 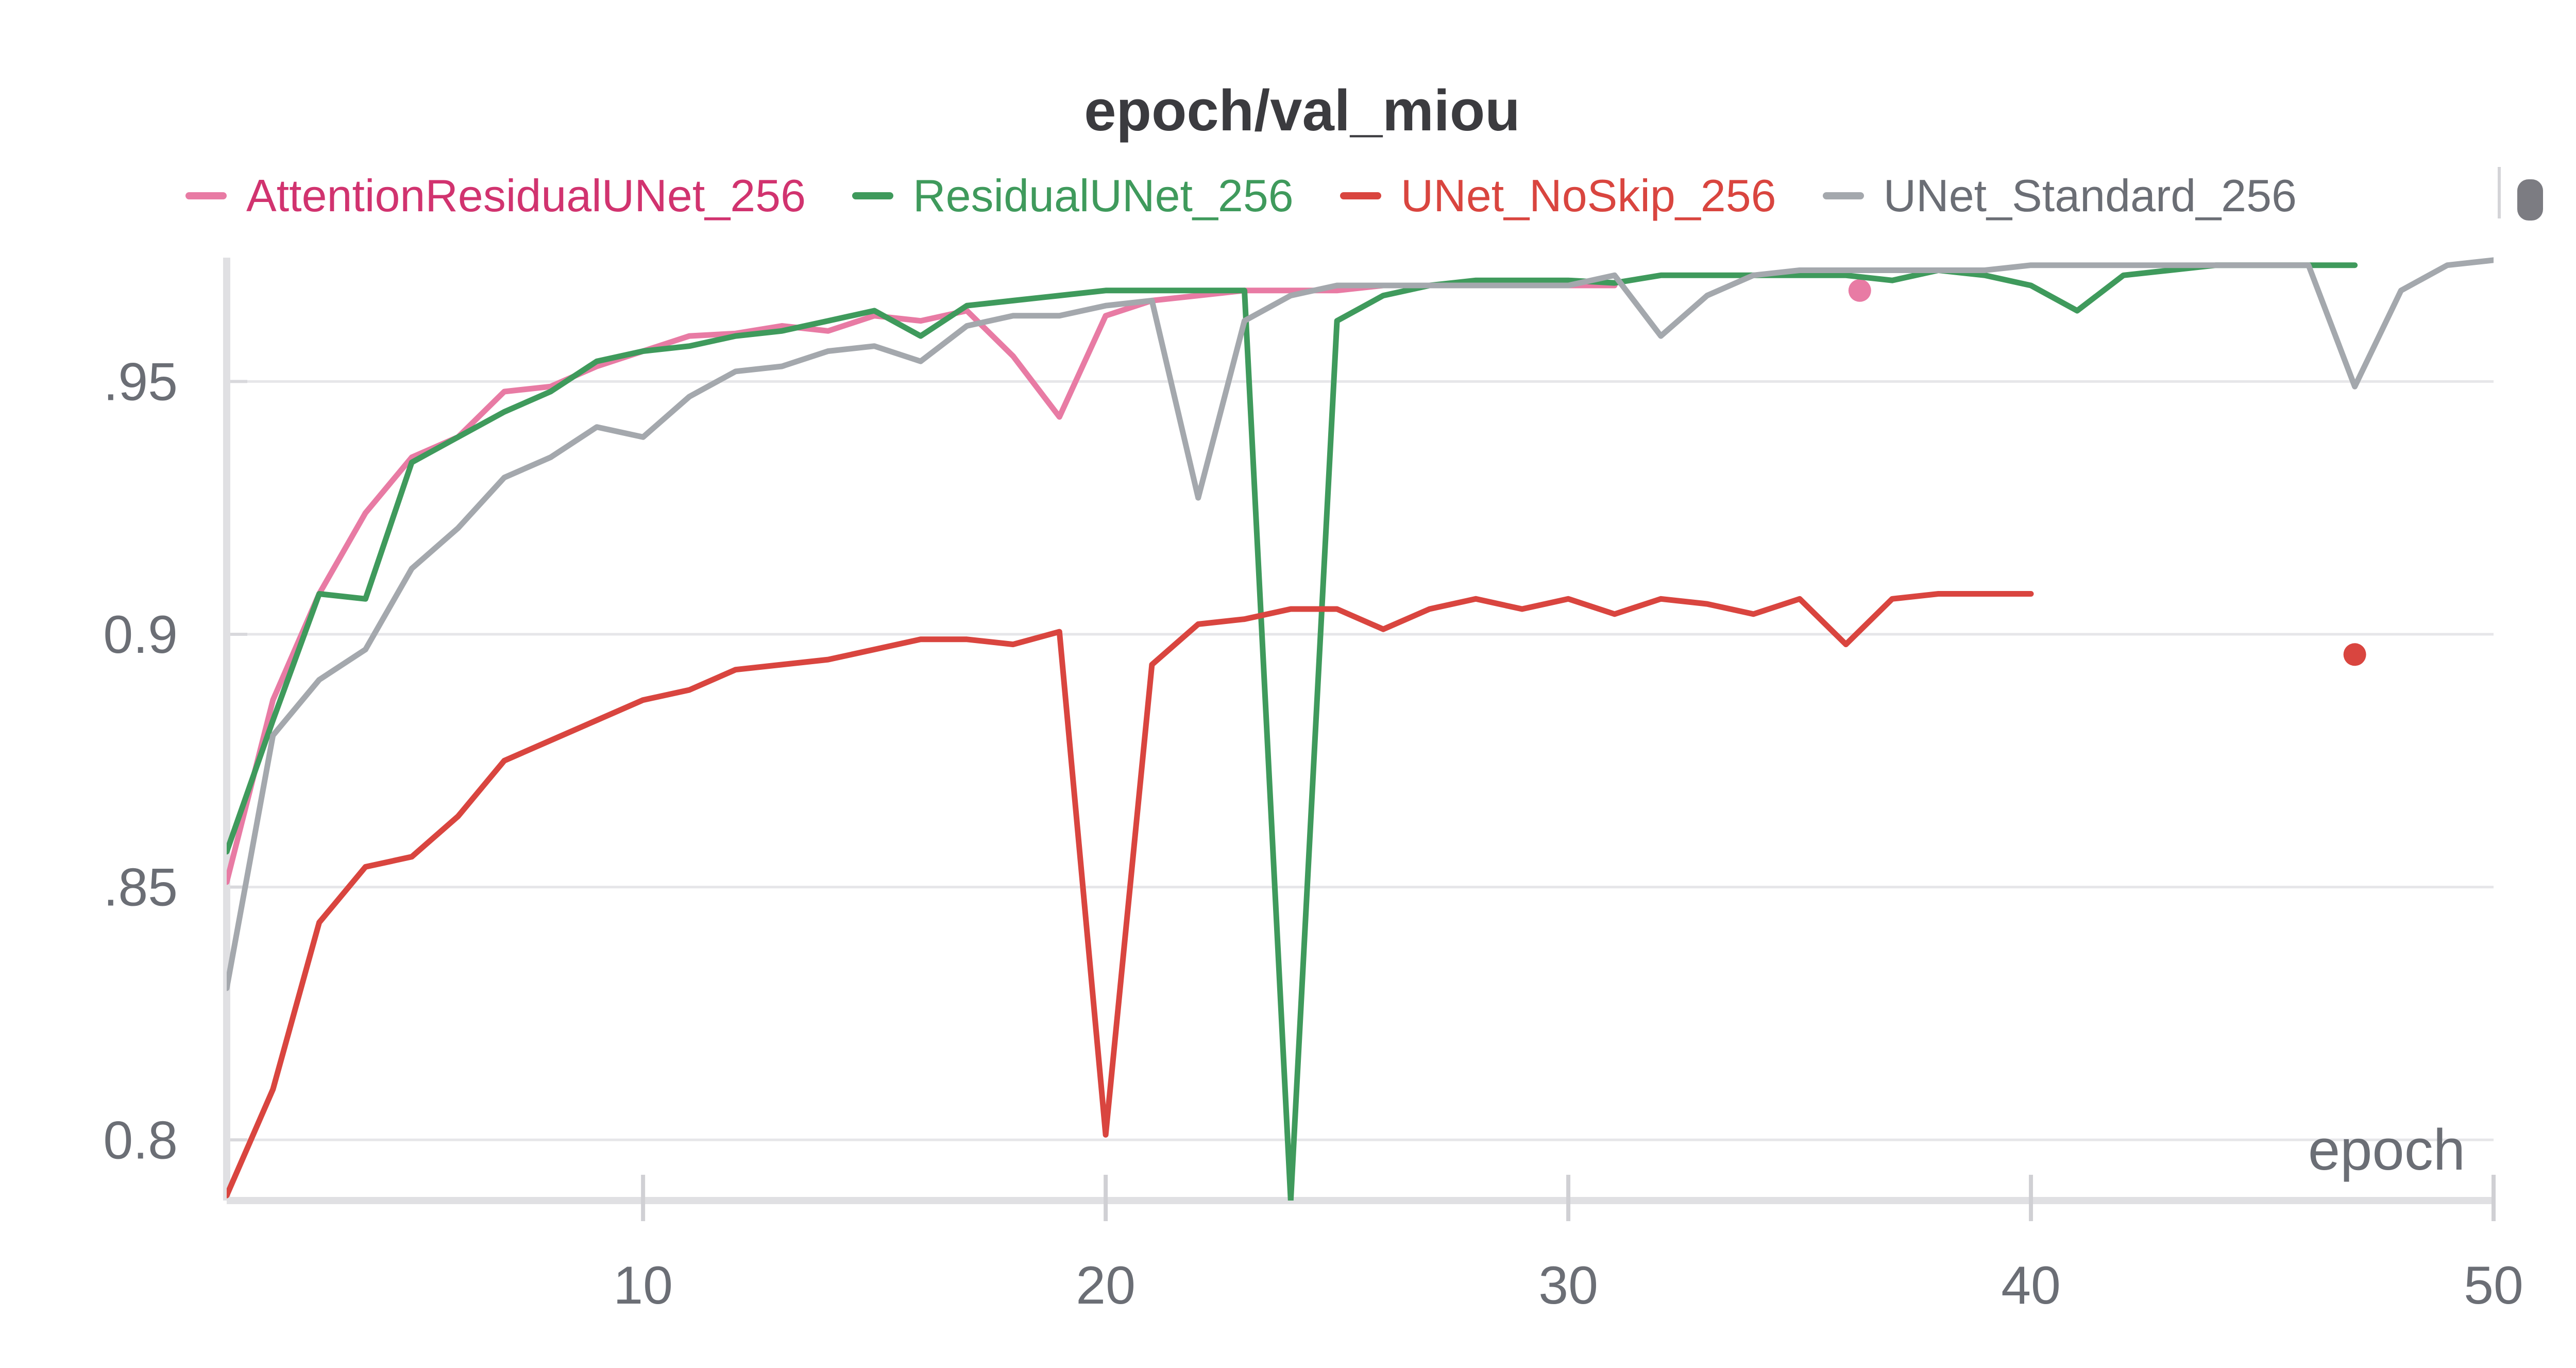 What do you see at coordinates (2031, 1286) in the screenshot?
I see `x-tick-label: 40` at bounding box center [2031, 1286].